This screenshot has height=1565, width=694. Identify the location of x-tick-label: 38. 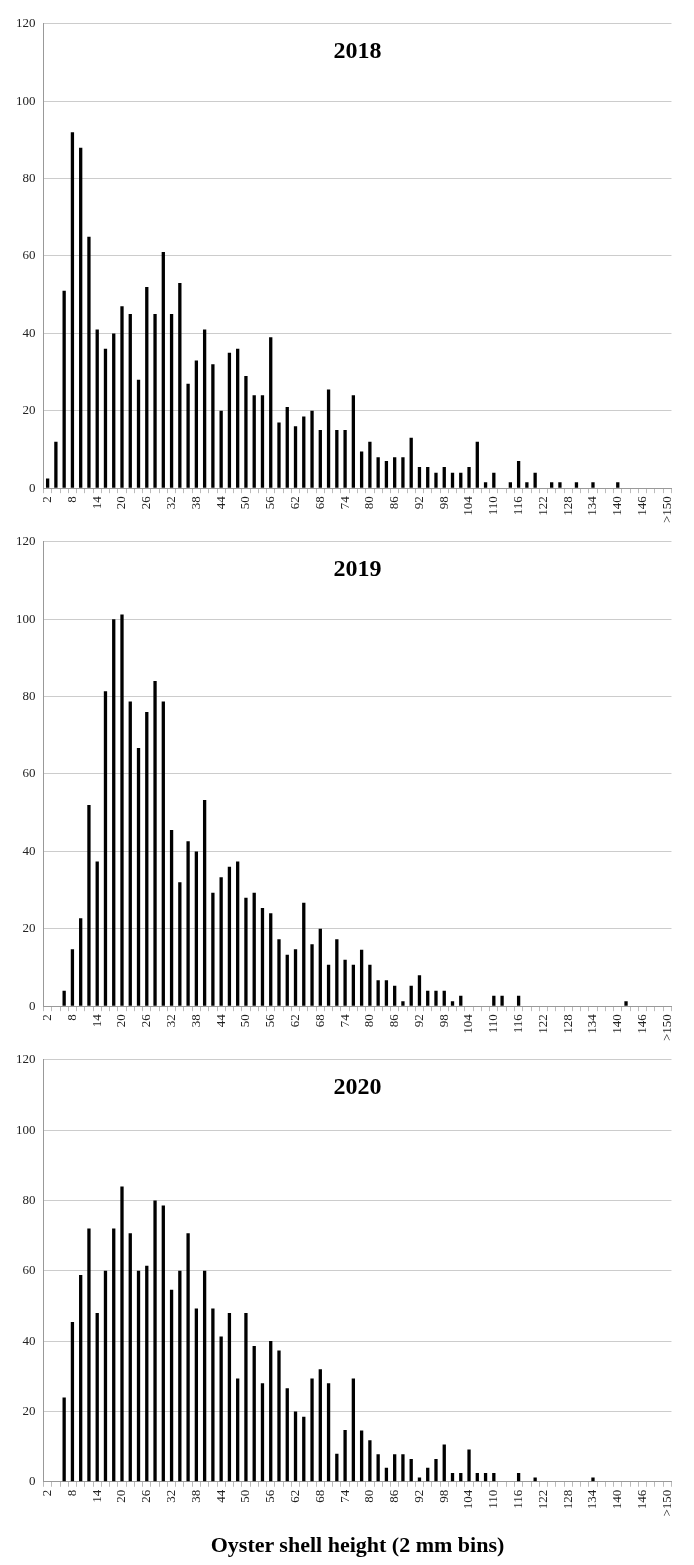
(195, 503).